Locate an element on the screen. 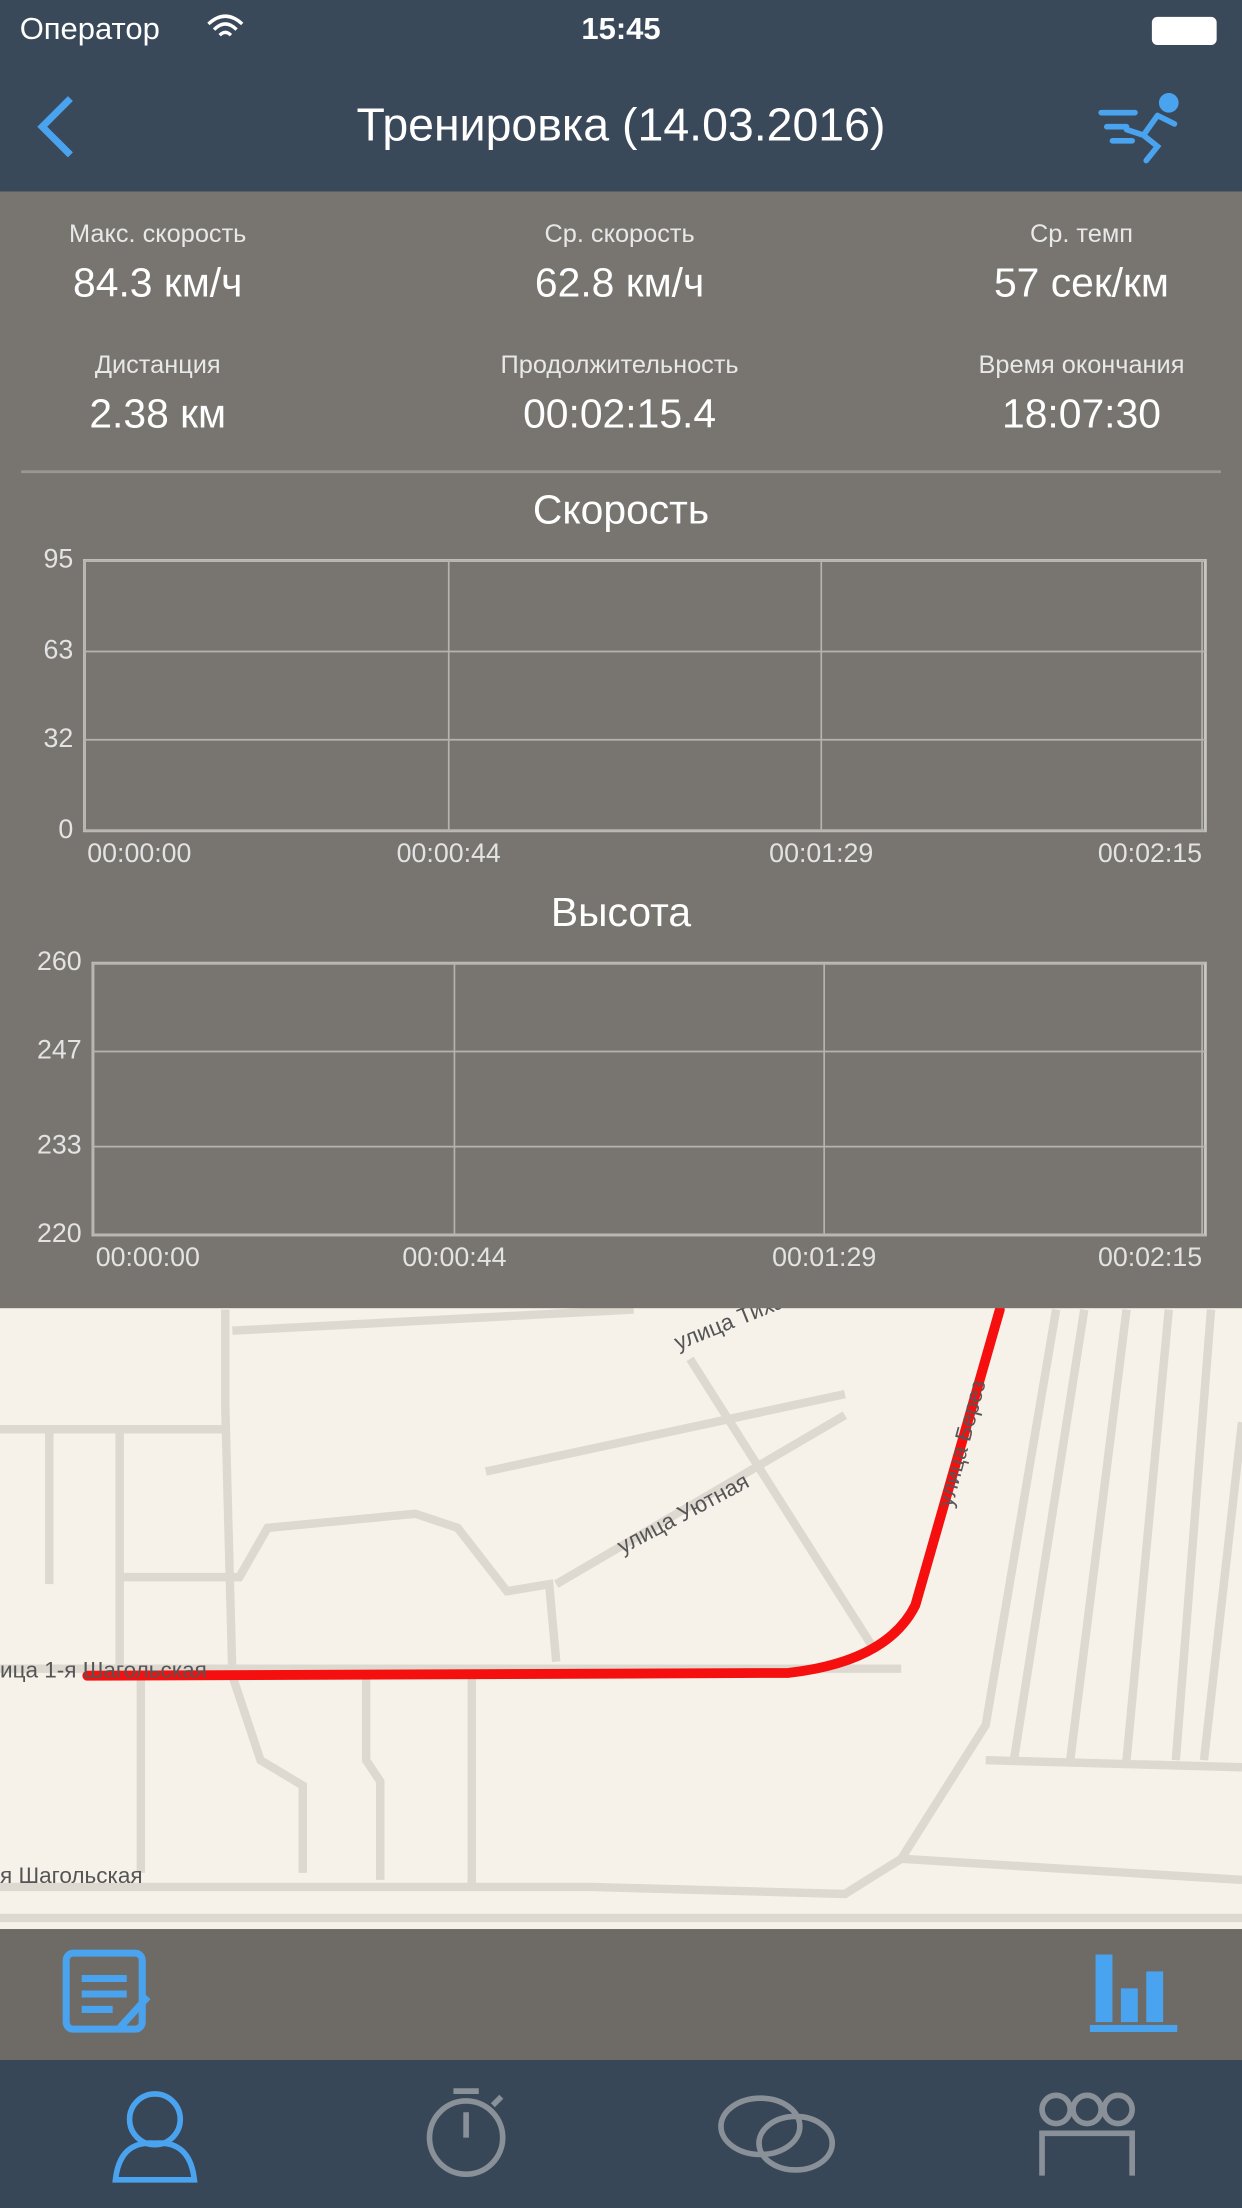  stat-label: Продолжительность is located at coordinates (620, 365).